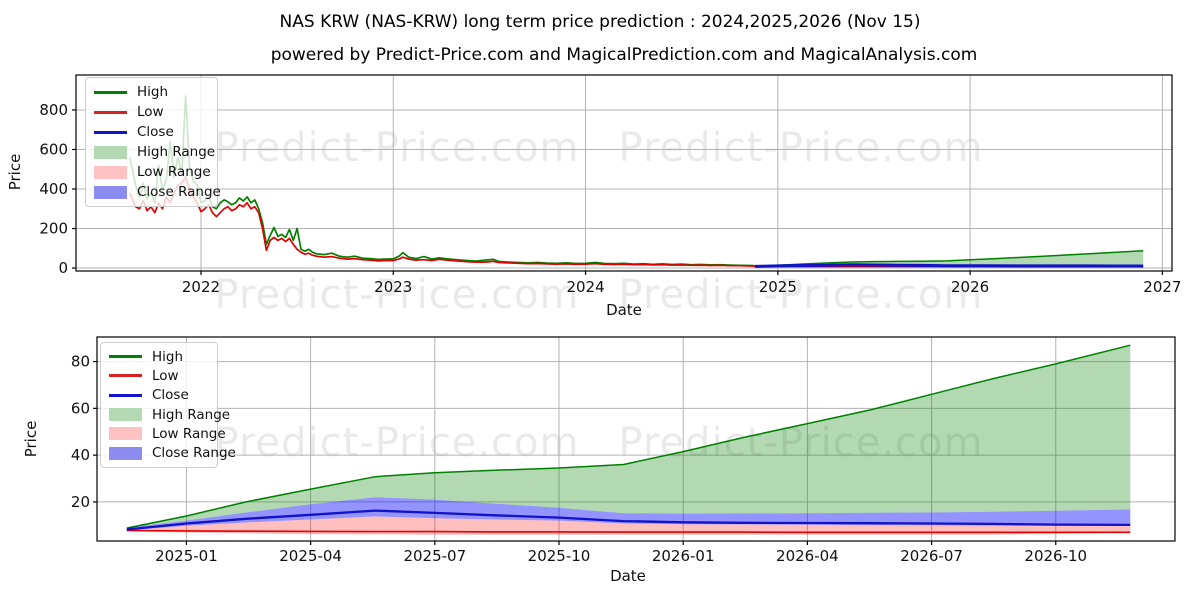 The width and height of the screenshot is (1200, 600). What do you see at coordinates (80, 455) in the screenshot?
I see `y-tick-label: 40` at bounding box center [80, 455].